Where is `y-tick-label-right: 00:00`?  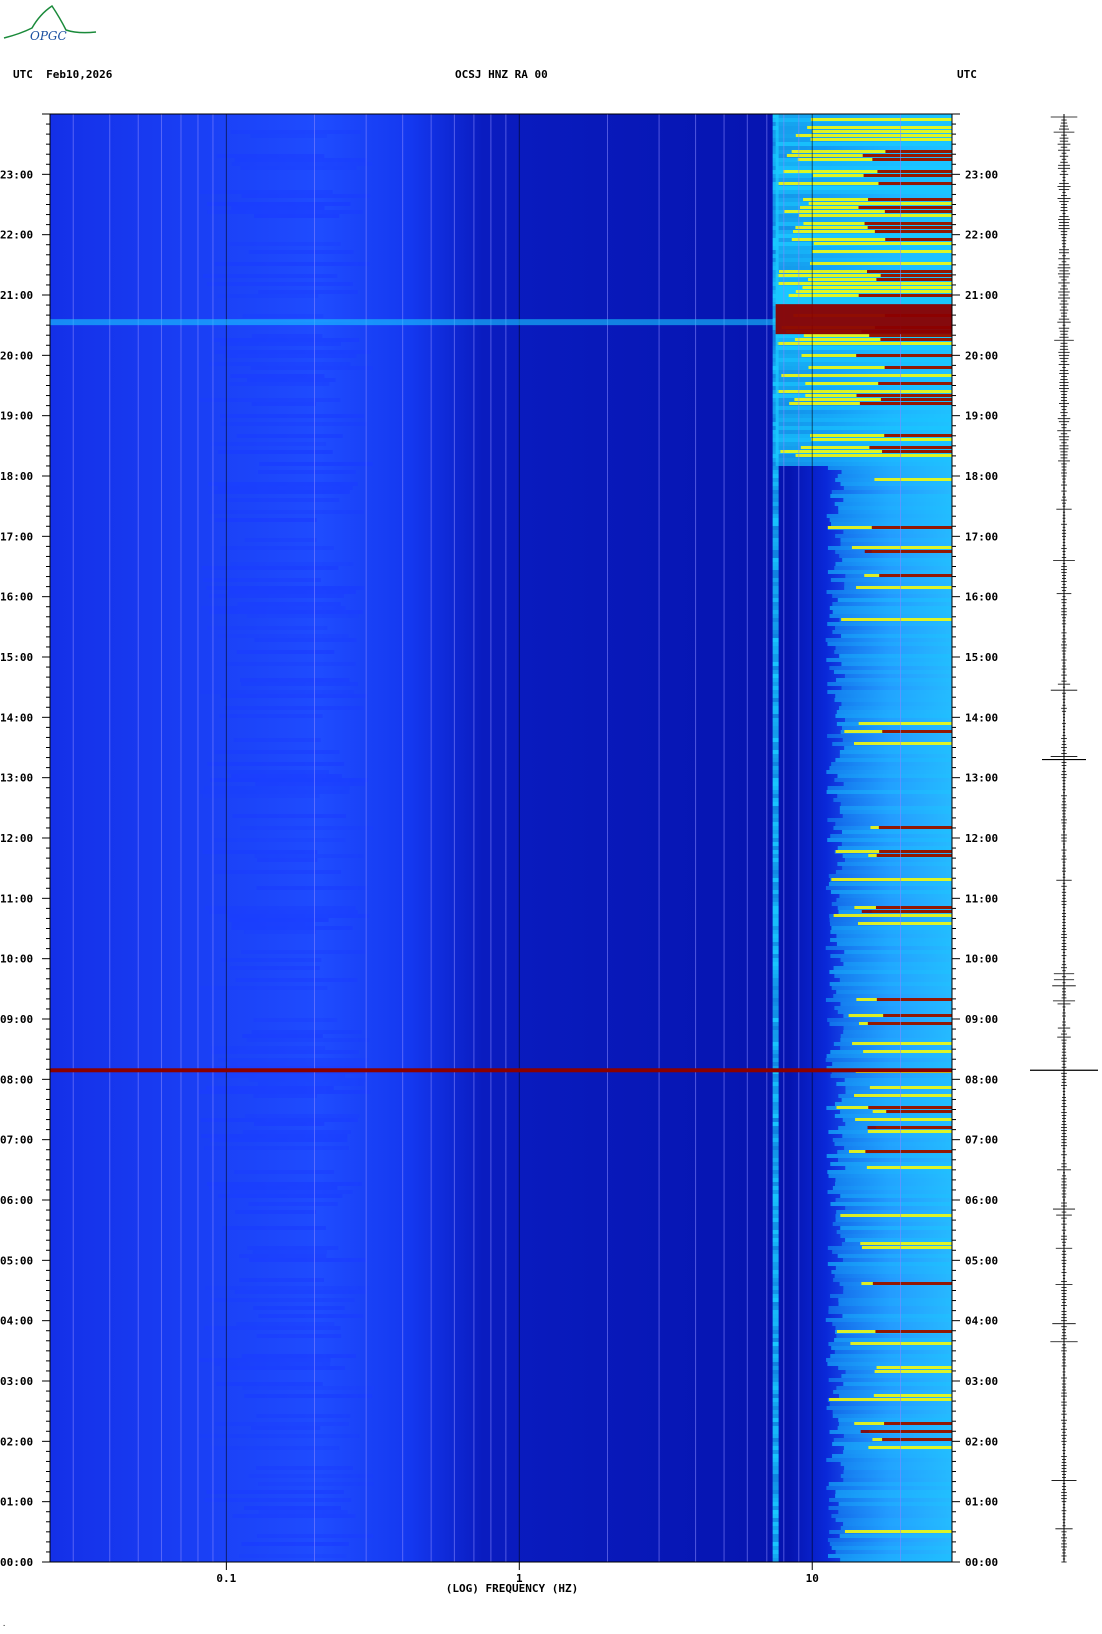
y-tick-label-right: 00:00 is located at coordinates (981, 1562).